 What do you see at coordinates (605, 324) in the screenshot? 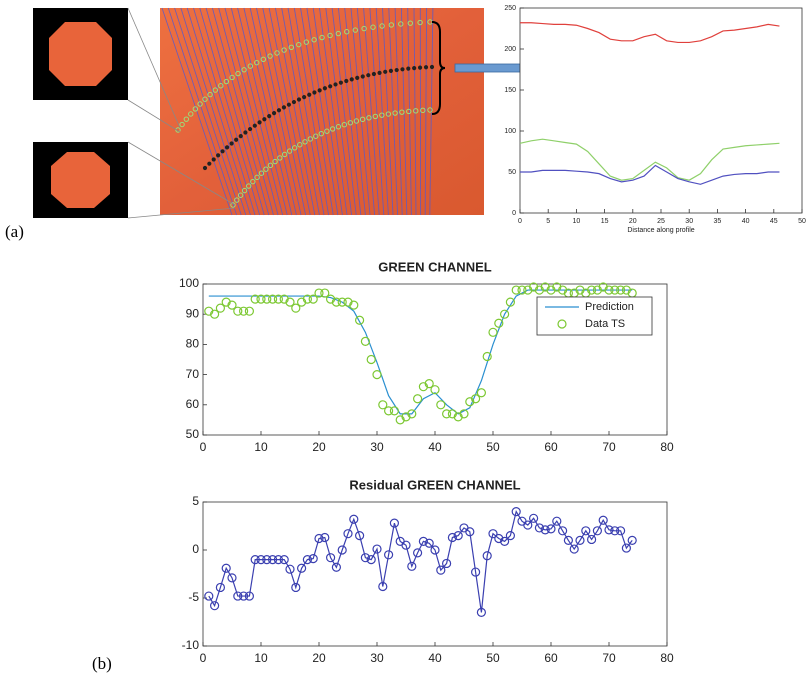
I see `legend-label: Data TS` at bounding box center [605, 324].